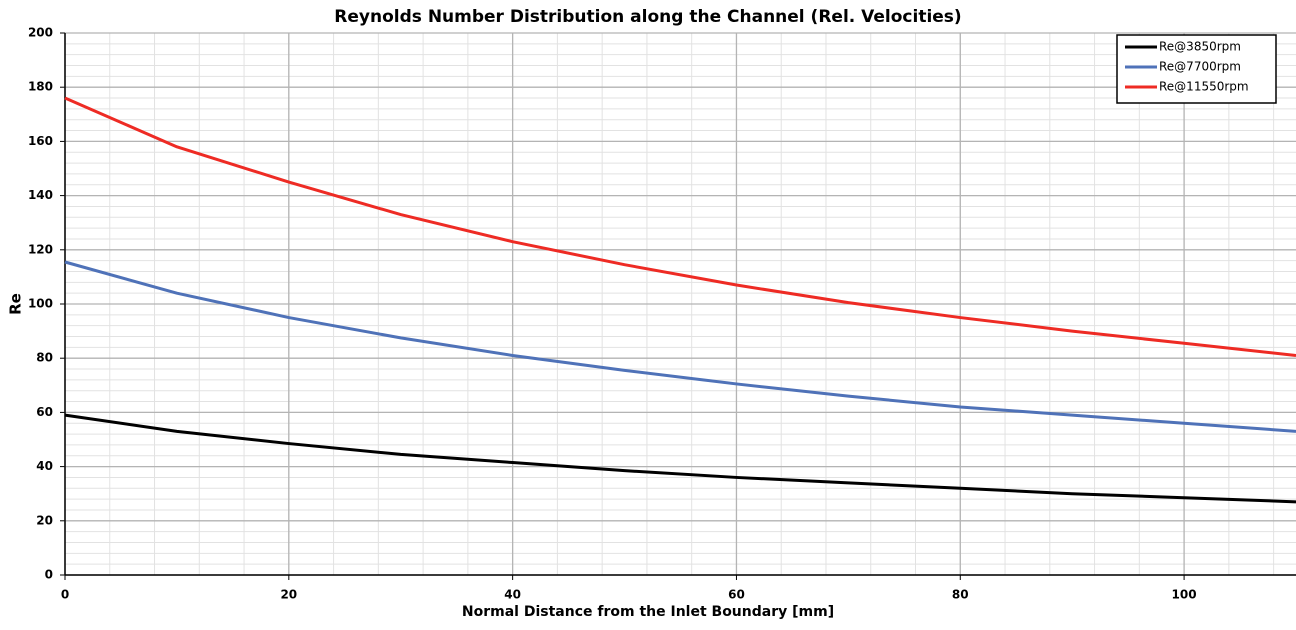 This screenshot has height=630, width=1296. What do you see at coordinates (44, 412) in the screenshot?
I see `y-tick-label: 60` at bounding box center [44, 412].